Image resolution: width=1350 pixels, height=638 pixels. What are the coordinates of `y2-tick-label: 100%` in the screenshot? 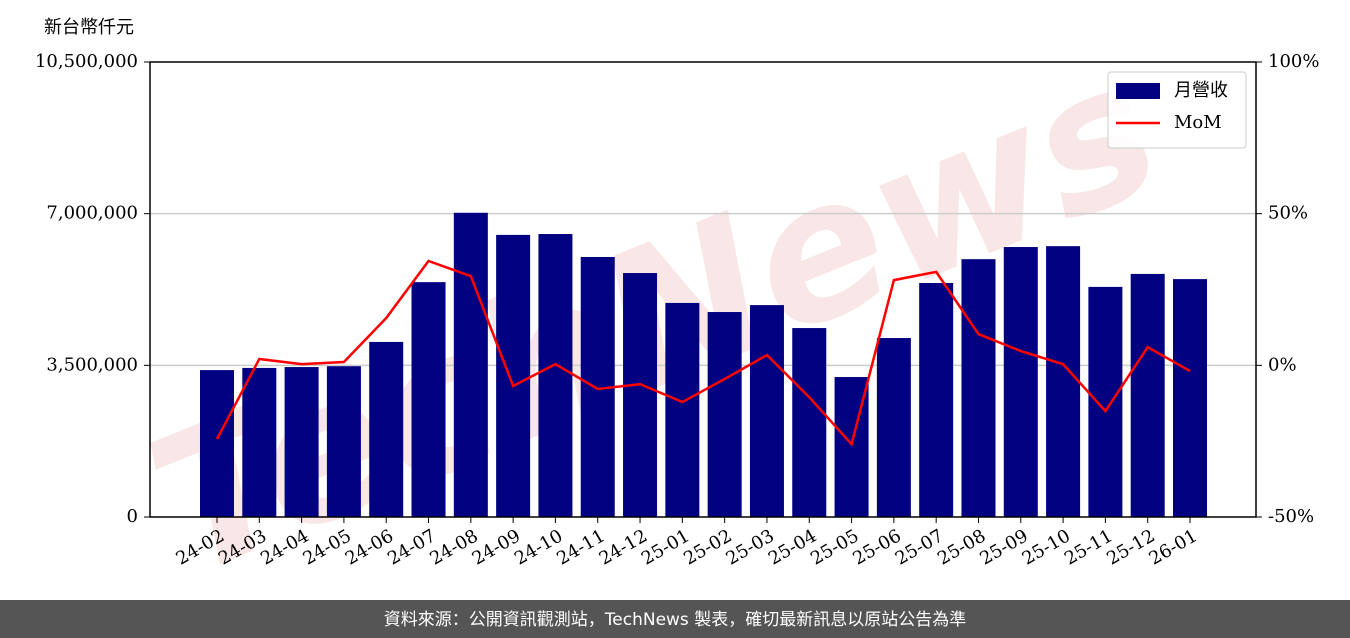 It's located at (1293, 61).